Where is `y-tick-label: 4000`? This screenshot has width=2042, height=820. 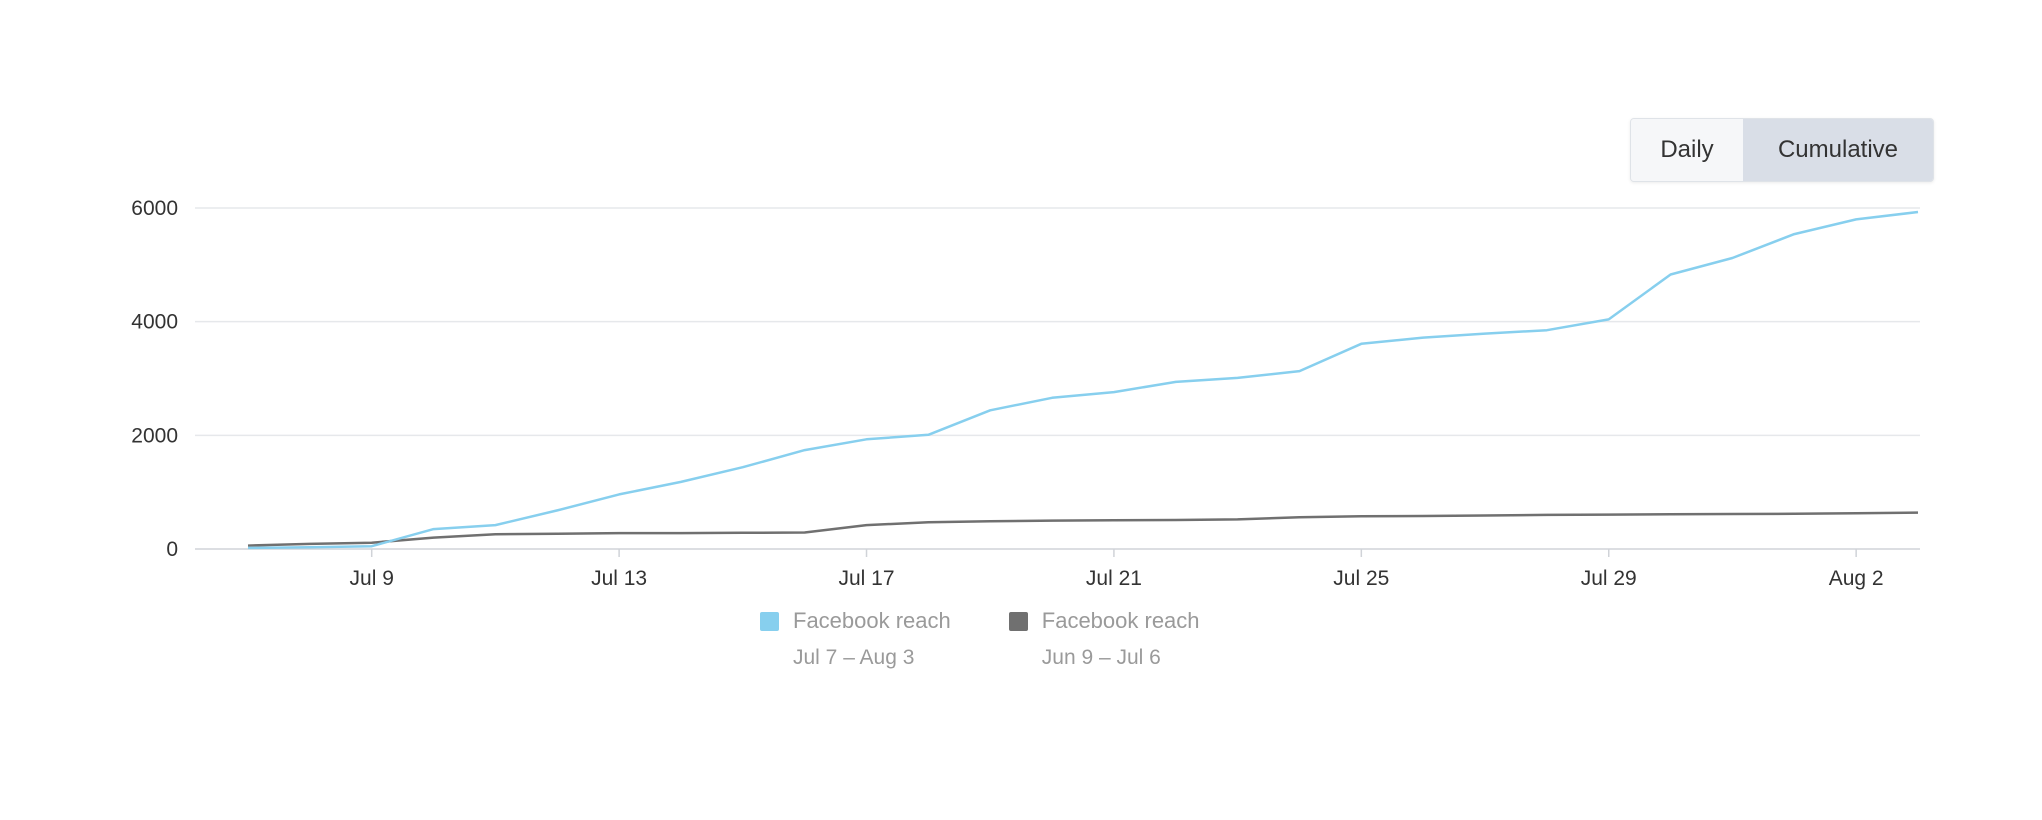 y-tick-label: 4000 is located at coordinates (154, 322).